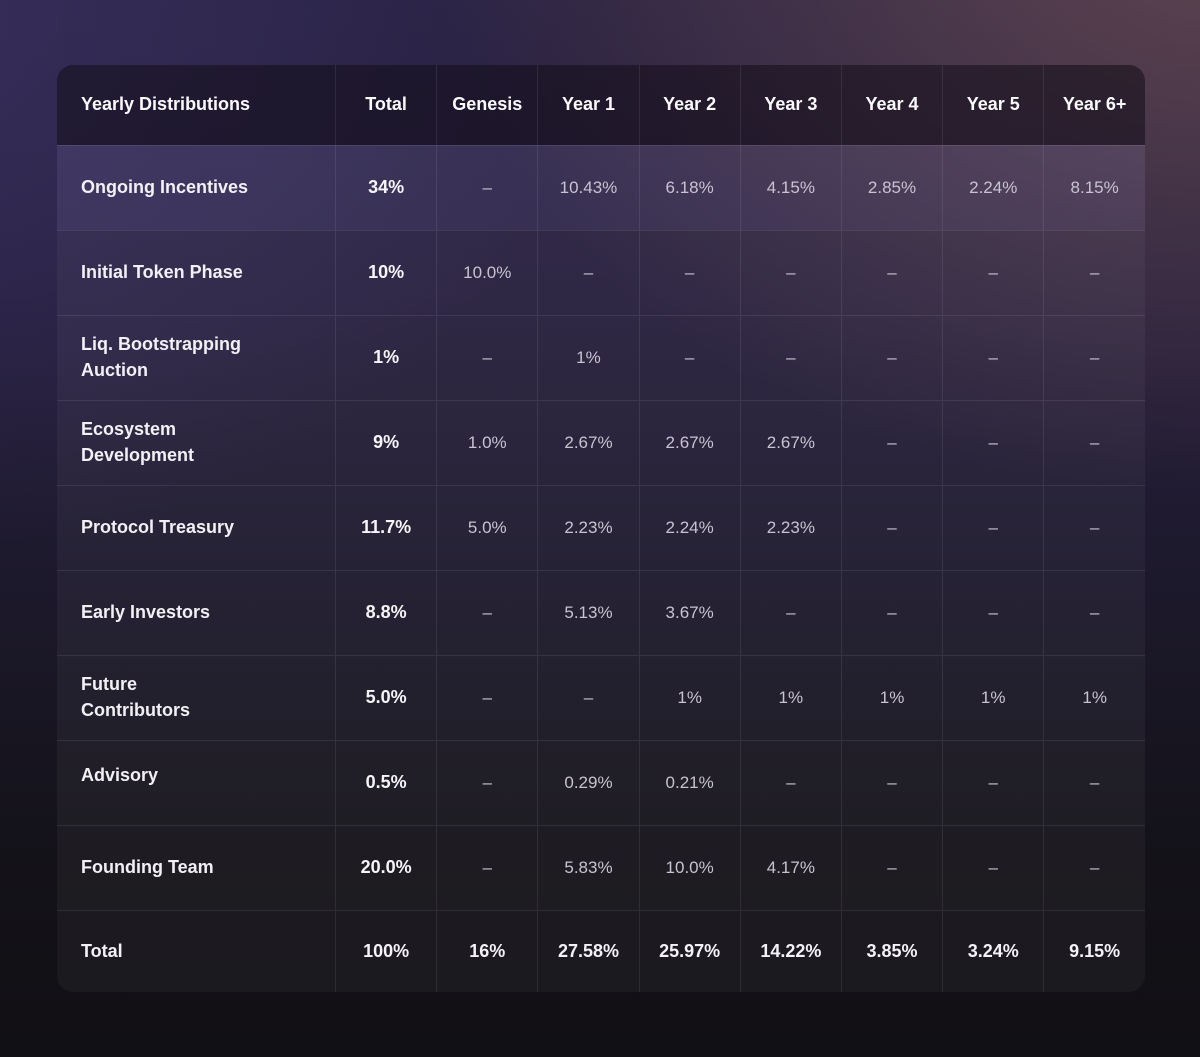 The width and height of the screenshot is (1200, 1057). Describe the element at coordinates (386, 105) in the screenshot. I see `column-header: Total` at that location.